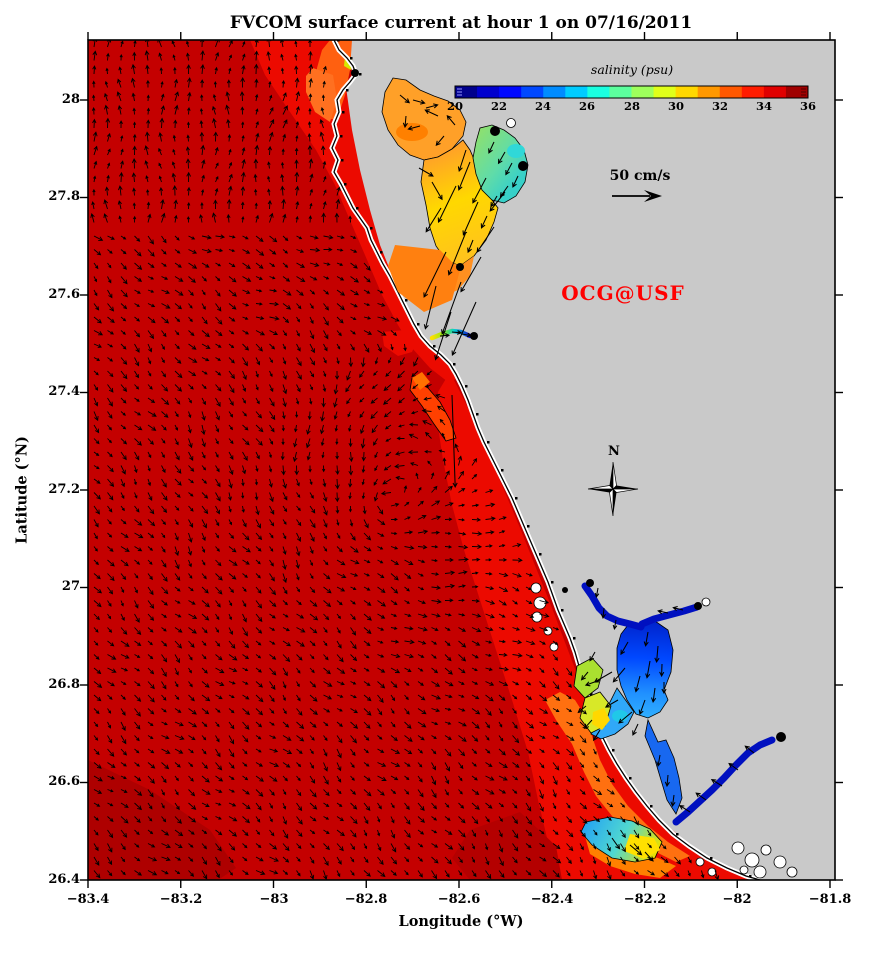 The width and height of the screenshot is (878, 979). I want to click on orange-anclote-blob, so click(321, 95).